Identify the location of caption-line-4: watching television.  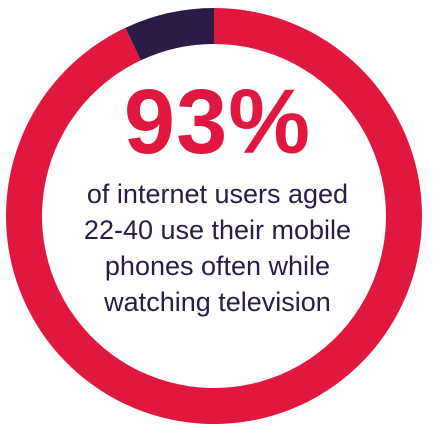
(217, 302).